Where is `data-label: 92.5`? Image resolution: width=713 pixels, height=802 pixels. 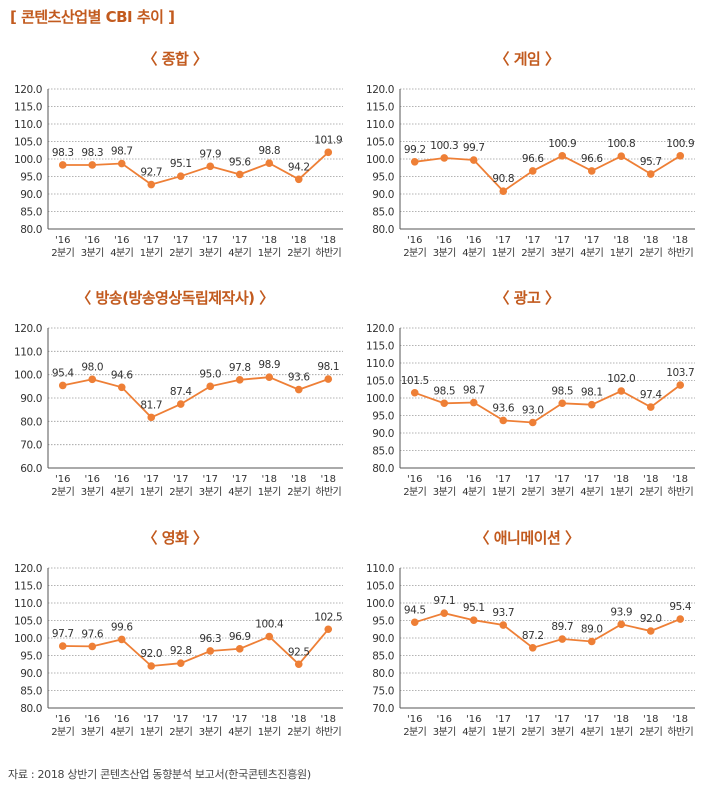 data-label: 92.5 is located at coordinates (299, 652).